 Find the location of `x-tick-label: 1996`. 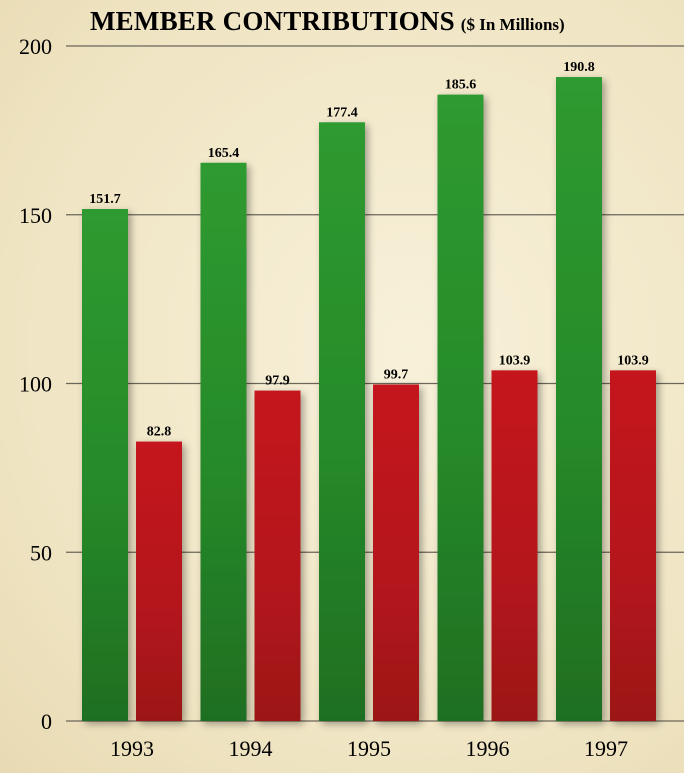

x-tick-label: 1996 is located at coordinates (488, 748).